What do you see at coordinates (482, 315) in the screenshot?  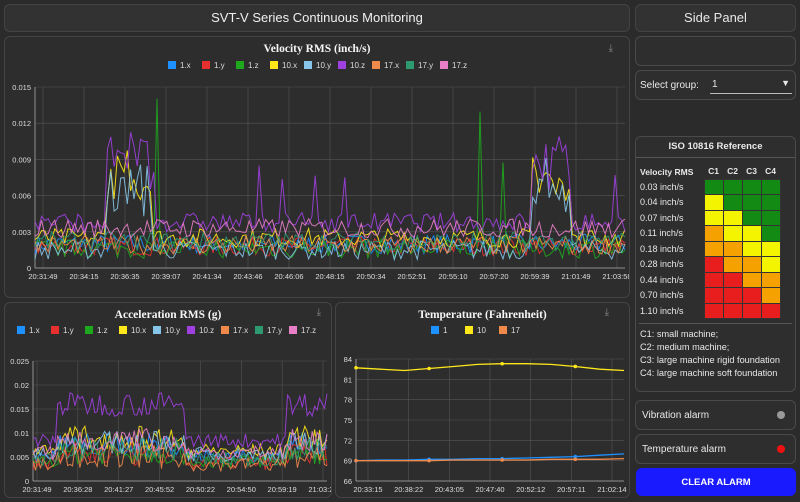 I see `temperature-chart-title: Temperature (Fahrenheit)` at bounding box center [482, 315].